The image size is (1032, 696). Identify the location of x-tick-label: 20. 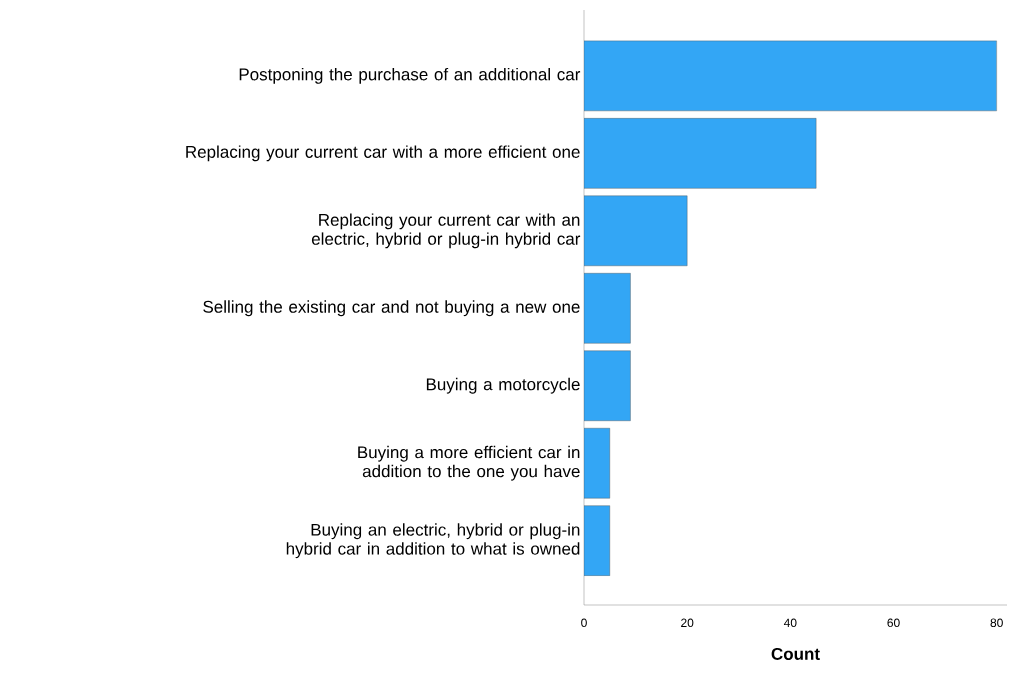
(687, 623).